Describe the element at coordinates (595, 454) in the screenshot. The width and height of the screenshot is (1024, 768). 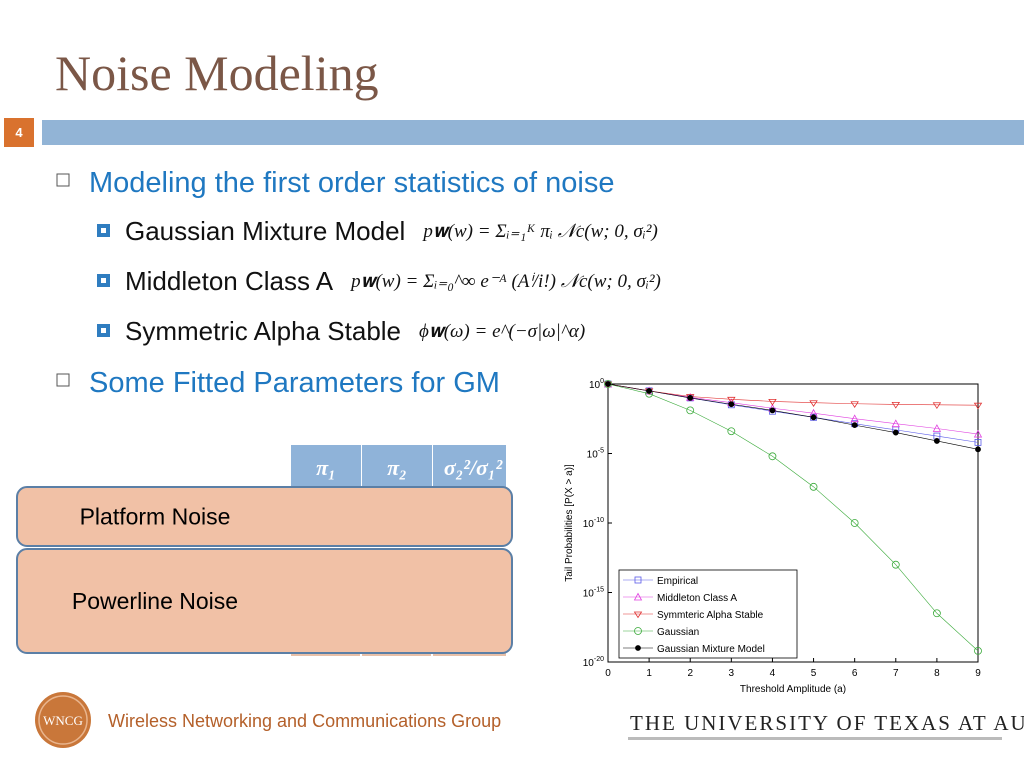
I see `y-tick-label: 10⁻⁵` at that location.